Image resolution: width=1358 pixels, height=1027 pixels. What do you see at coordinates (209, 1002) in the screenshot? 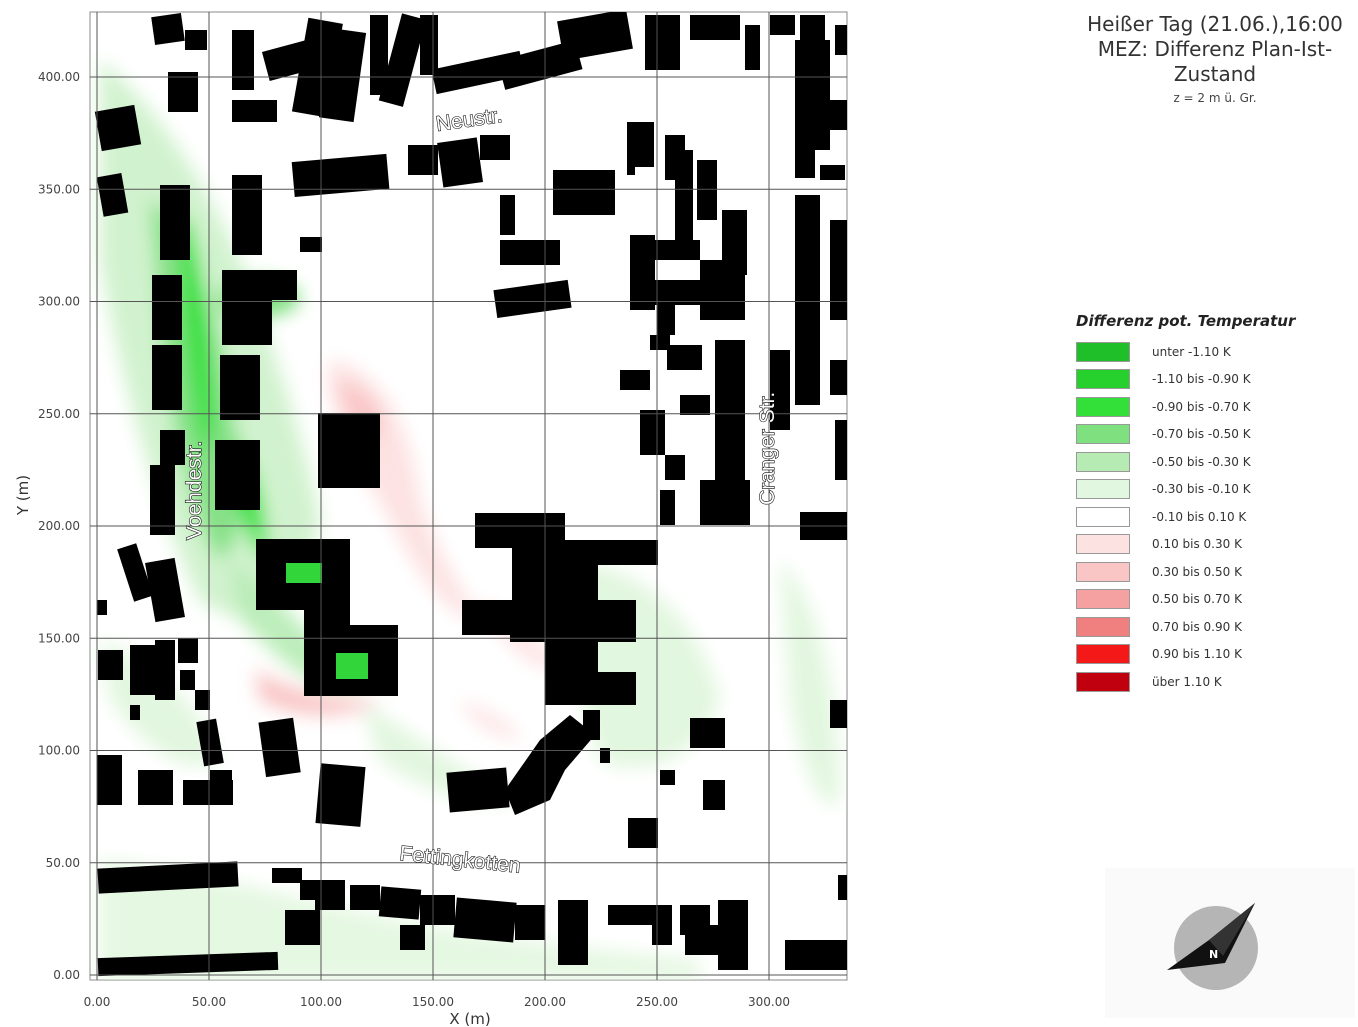
I see `x-tick-label: 50.00` at bounding box center [209, 1002].